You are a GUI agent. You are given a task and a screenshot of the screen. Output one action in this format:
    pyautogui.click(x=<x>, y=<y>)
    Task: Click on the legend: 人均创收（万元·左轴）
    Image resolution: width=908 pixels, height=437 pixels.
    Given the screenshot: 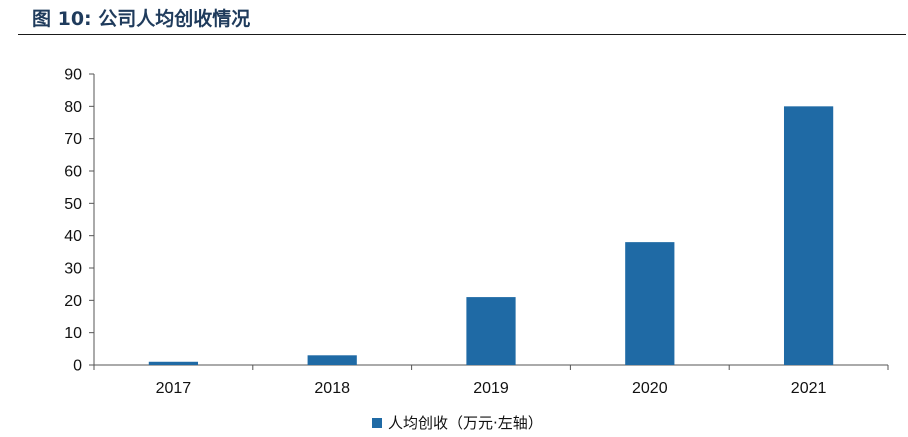 What is the action you would take?
    pyautogui.click(x=457, y=422)
    